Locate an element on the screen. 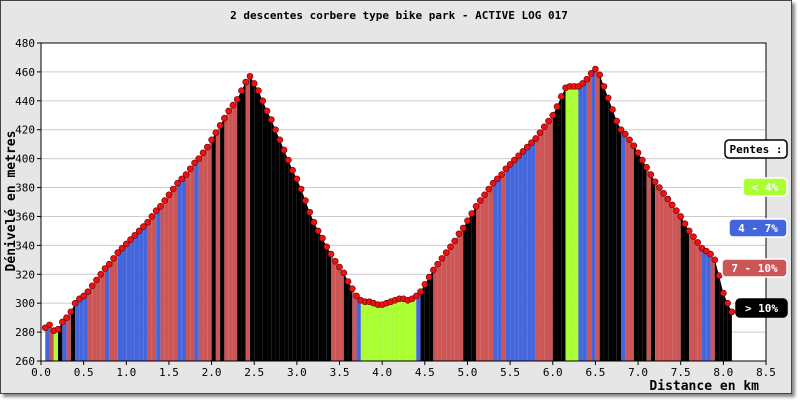 This screenshot has width=800, height=400. y-tick-label: 480 is located at coordinates (25, 43).